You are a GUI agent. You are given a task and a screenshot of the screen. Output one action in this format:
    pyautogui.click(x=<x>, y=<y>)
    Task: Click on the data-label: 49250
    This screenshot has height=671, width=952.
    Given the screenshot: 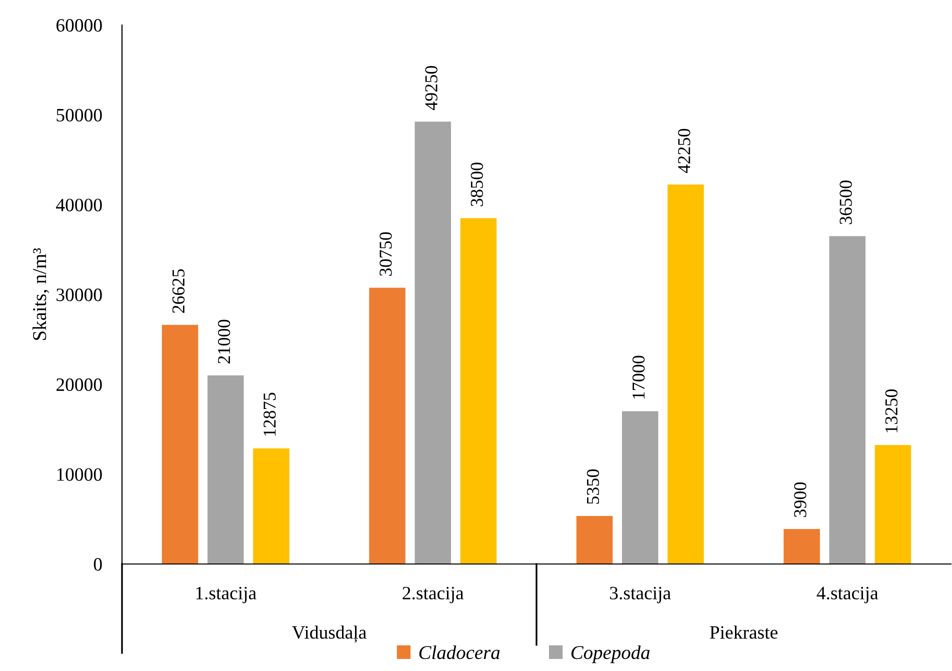 What is the action you would take?
    pyautogui.click(x=431, y=88)
    